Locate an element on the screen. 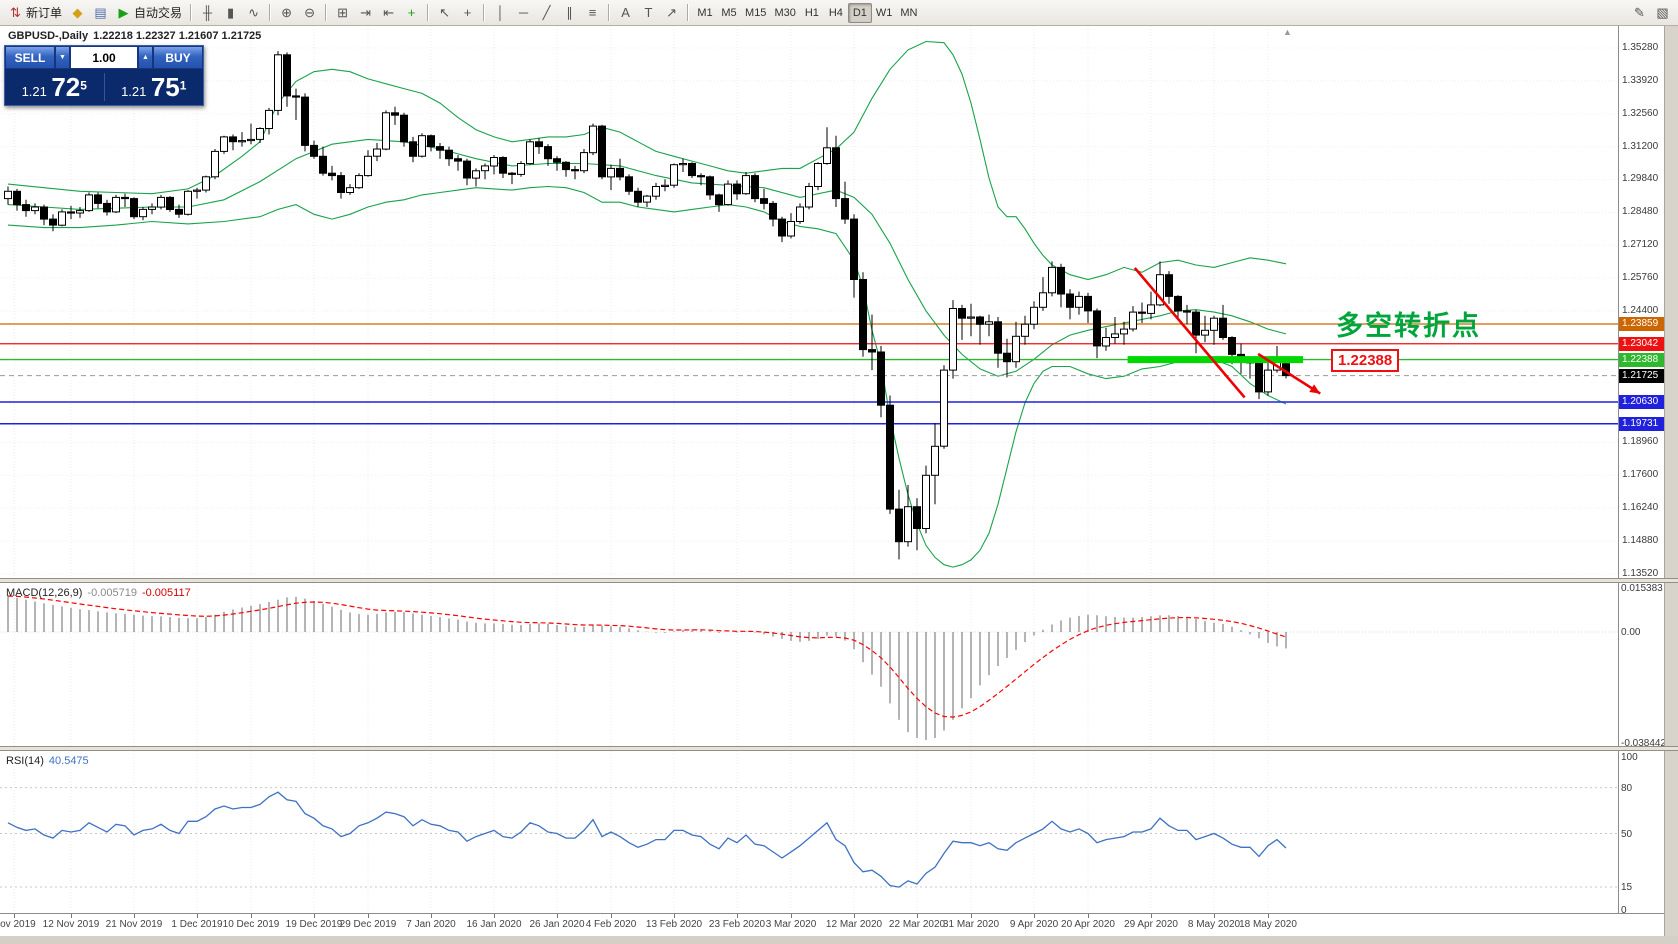  indicators-button: + is located at coordinates (411, 13).